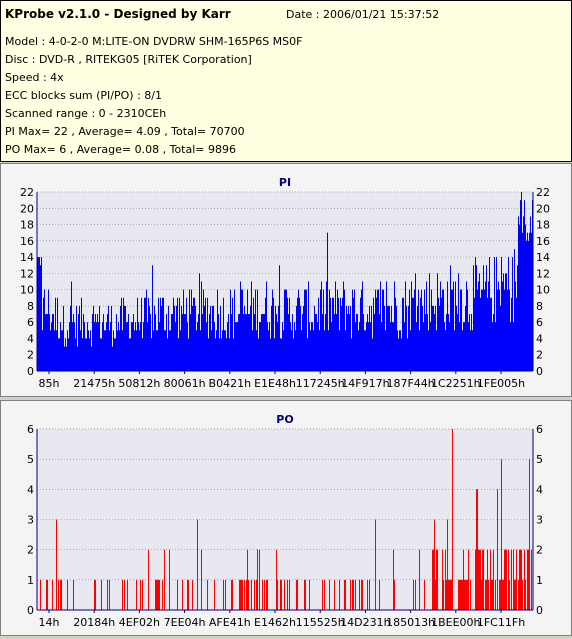 This screenshot has width=572, height=639. I want to click on x-tick-label: 80061h, so click(185, 383).